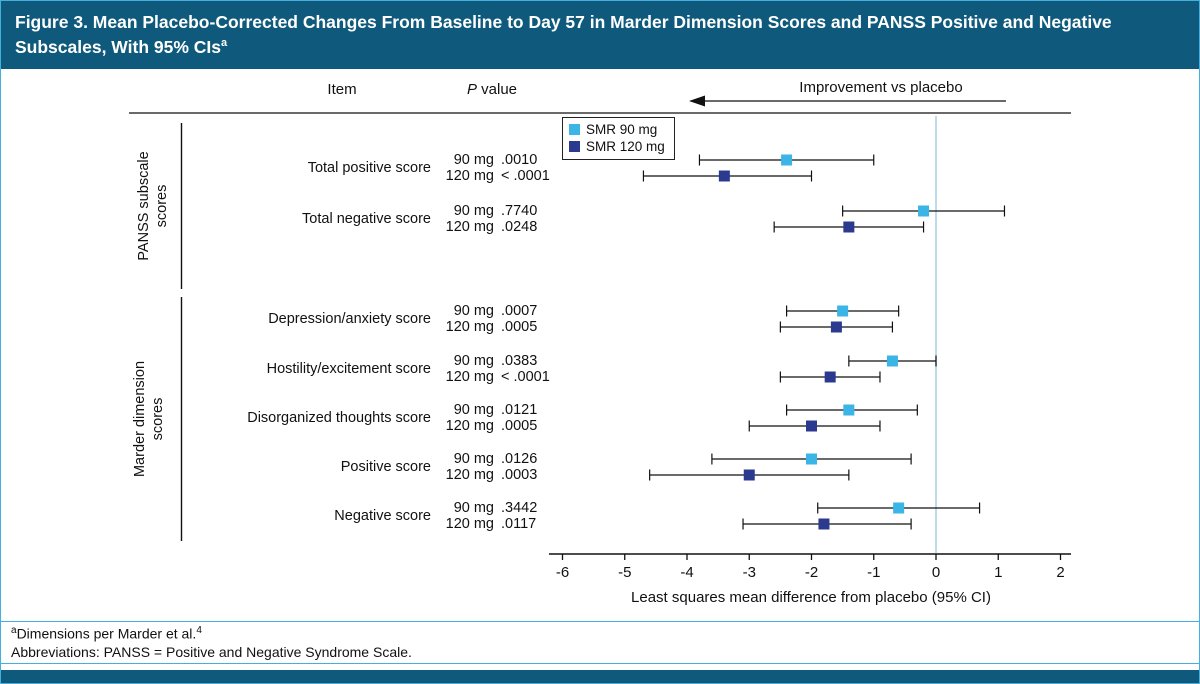 This screenshot has width=1200, height=684. I want to click on p-value-line: 120 mg .0117, so click(489, 524).